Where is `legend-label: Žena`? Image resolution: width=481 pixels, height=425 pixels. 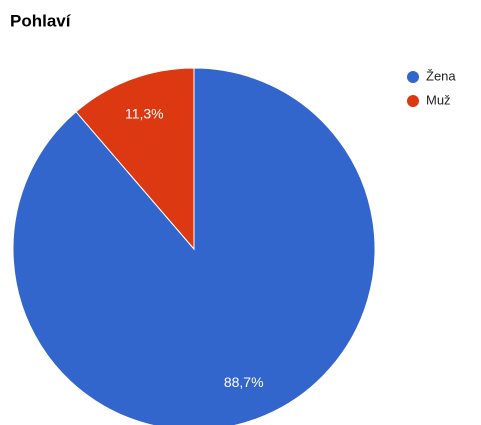 legend-label: Žena is located at coordinates (441, 75).